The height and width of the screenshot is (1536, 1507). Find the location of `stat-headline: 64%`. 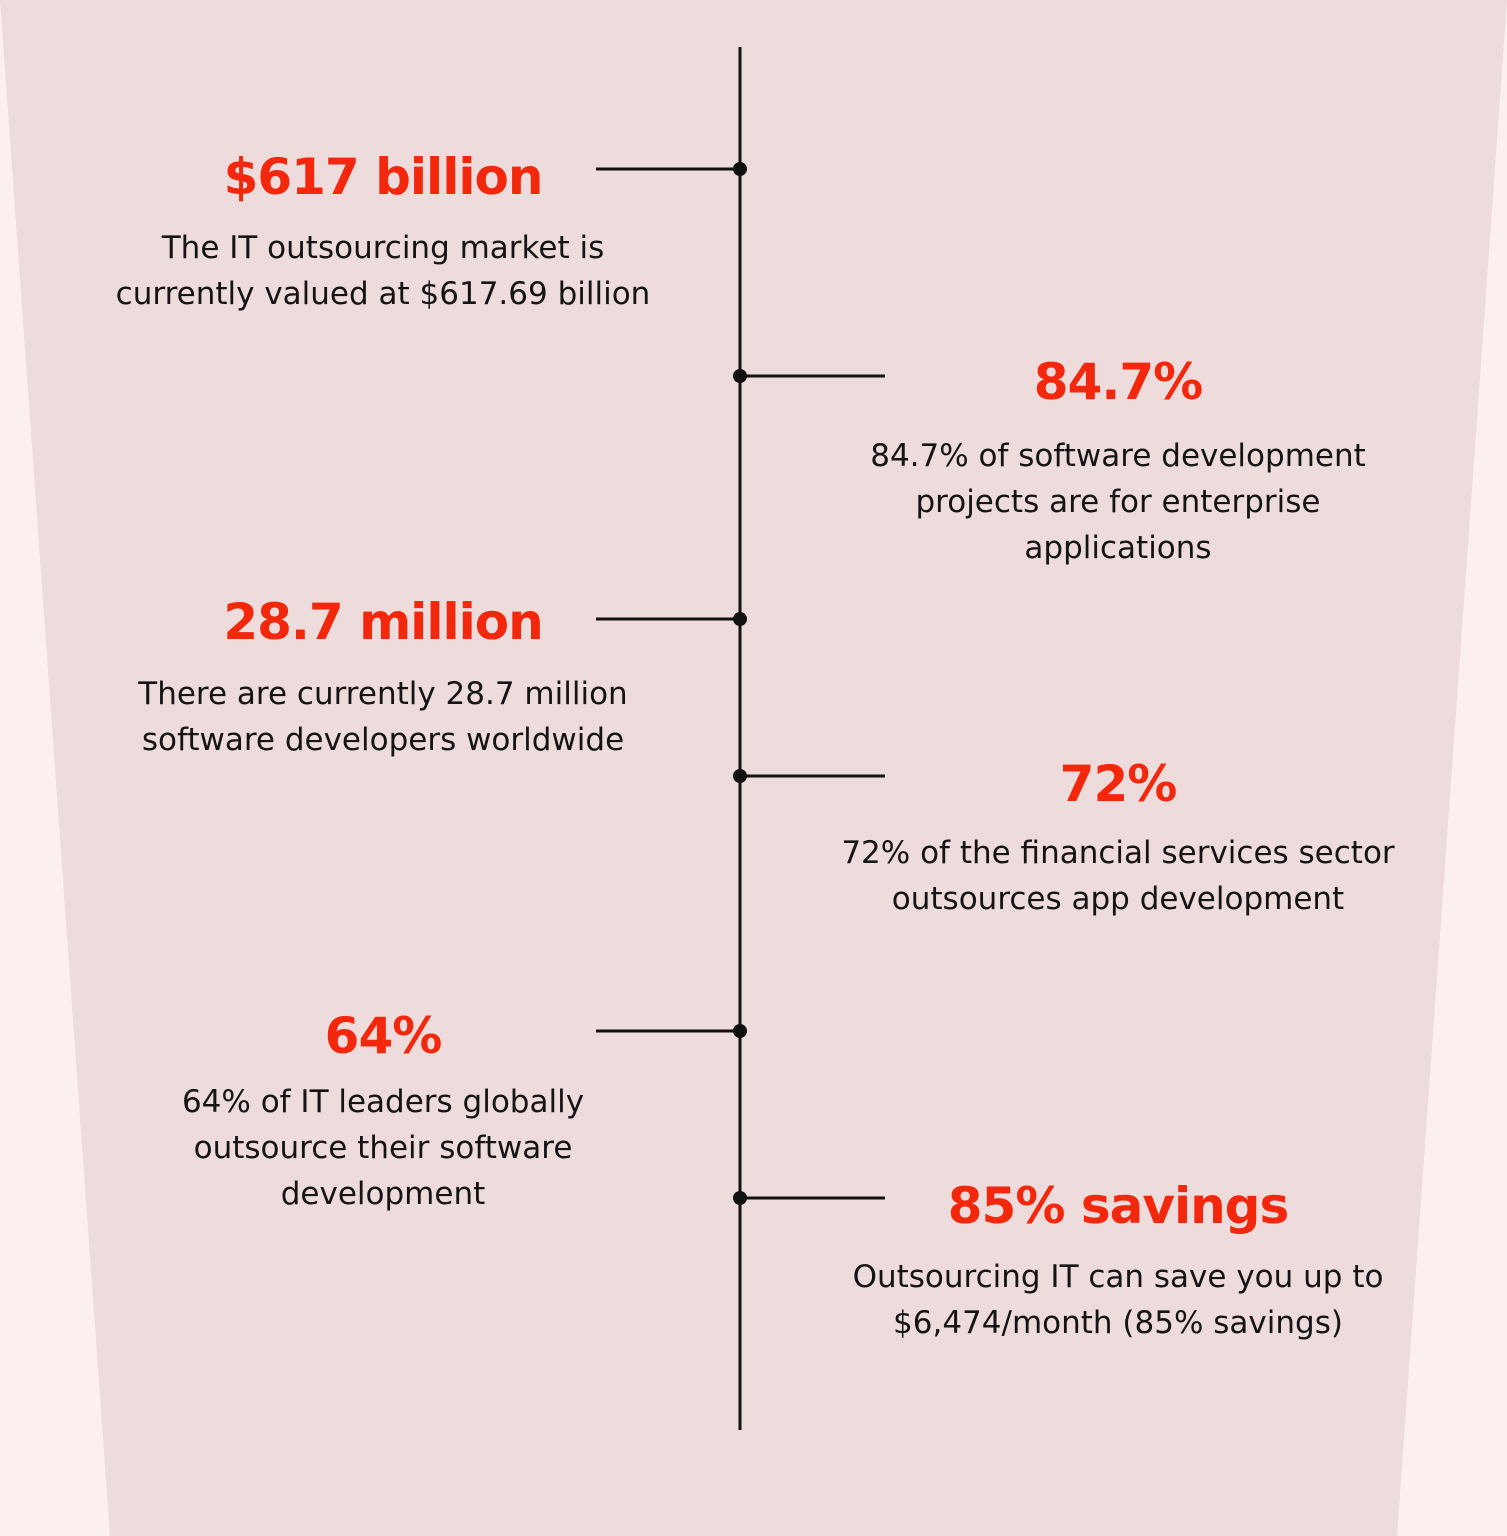

stat-headline: 64% is located at coordinates (383, 1036).